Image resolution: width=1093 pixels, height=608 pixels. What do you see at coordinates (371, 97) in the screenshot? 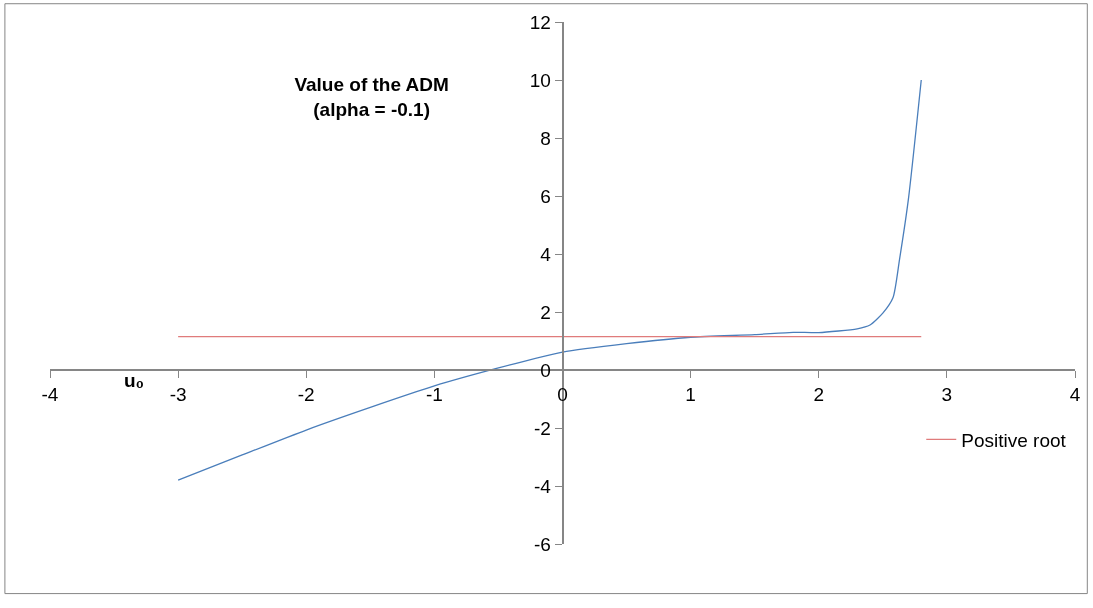
I see `text: Value of the ADM (alpha = -0.1)` at bounding box center [371, 97].